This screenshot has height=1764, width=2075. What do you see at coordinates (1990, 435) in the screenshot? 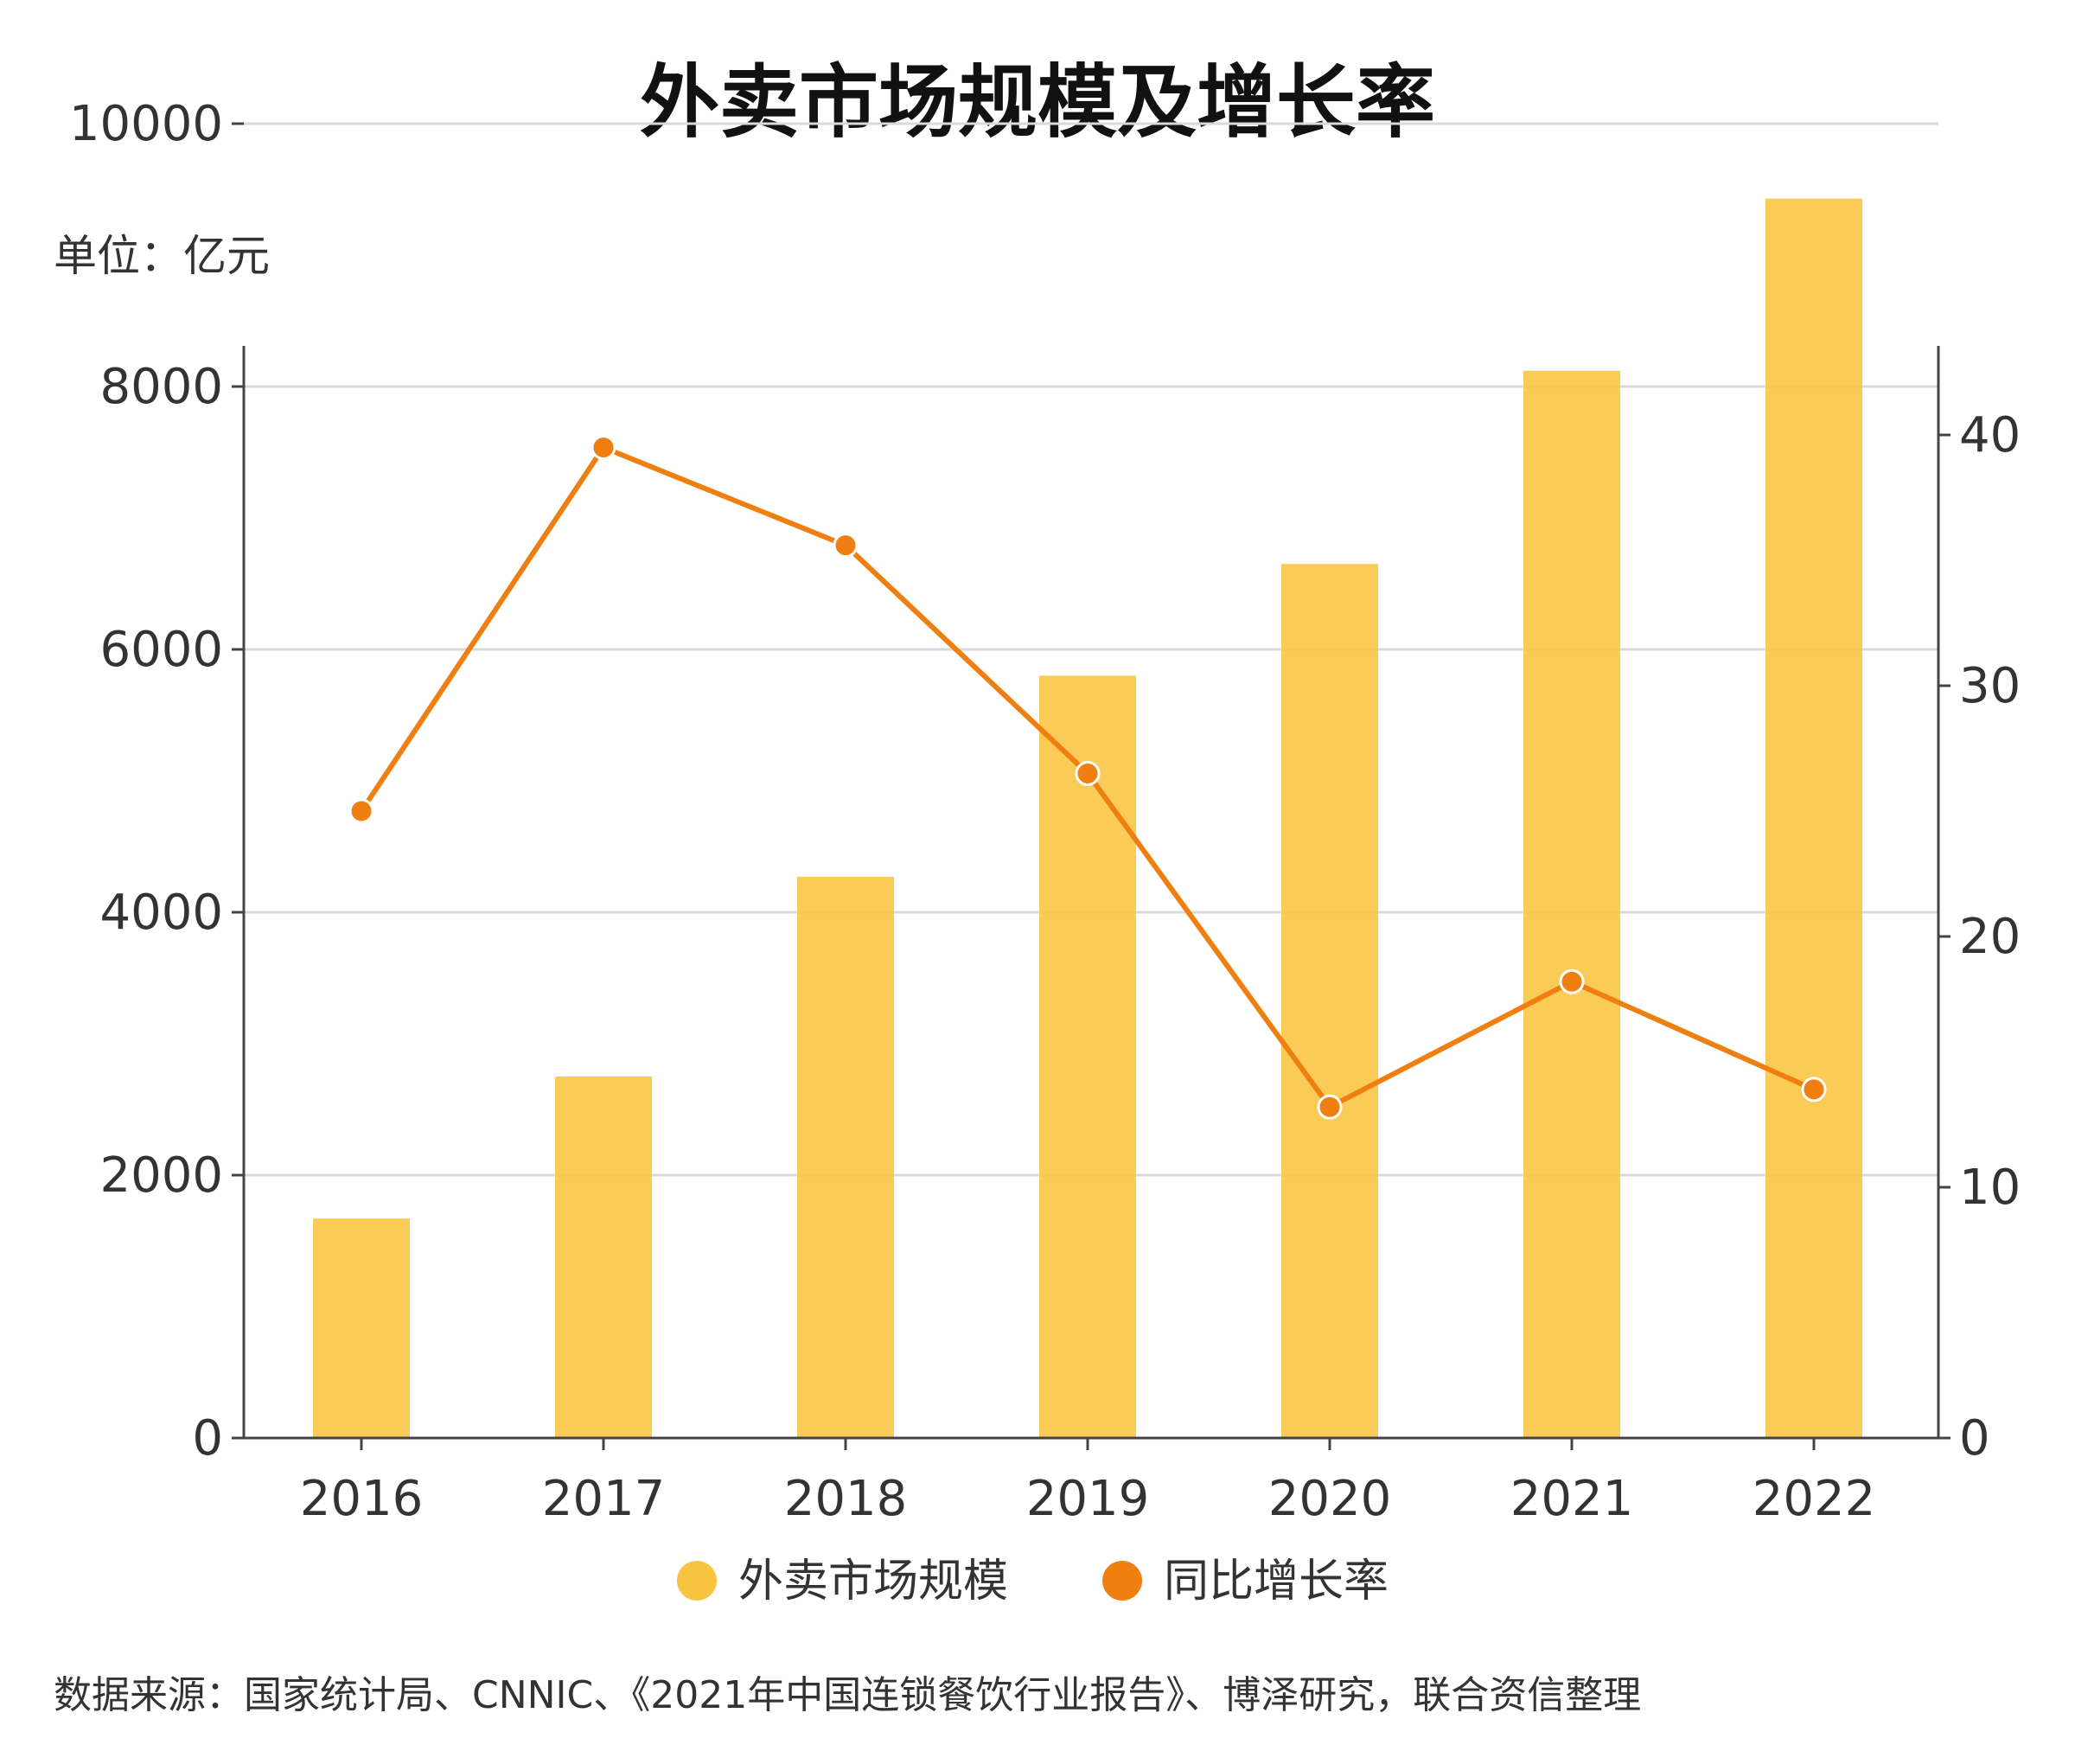
I see `right-tick-label: 40` at bounding box center [1990, 435].